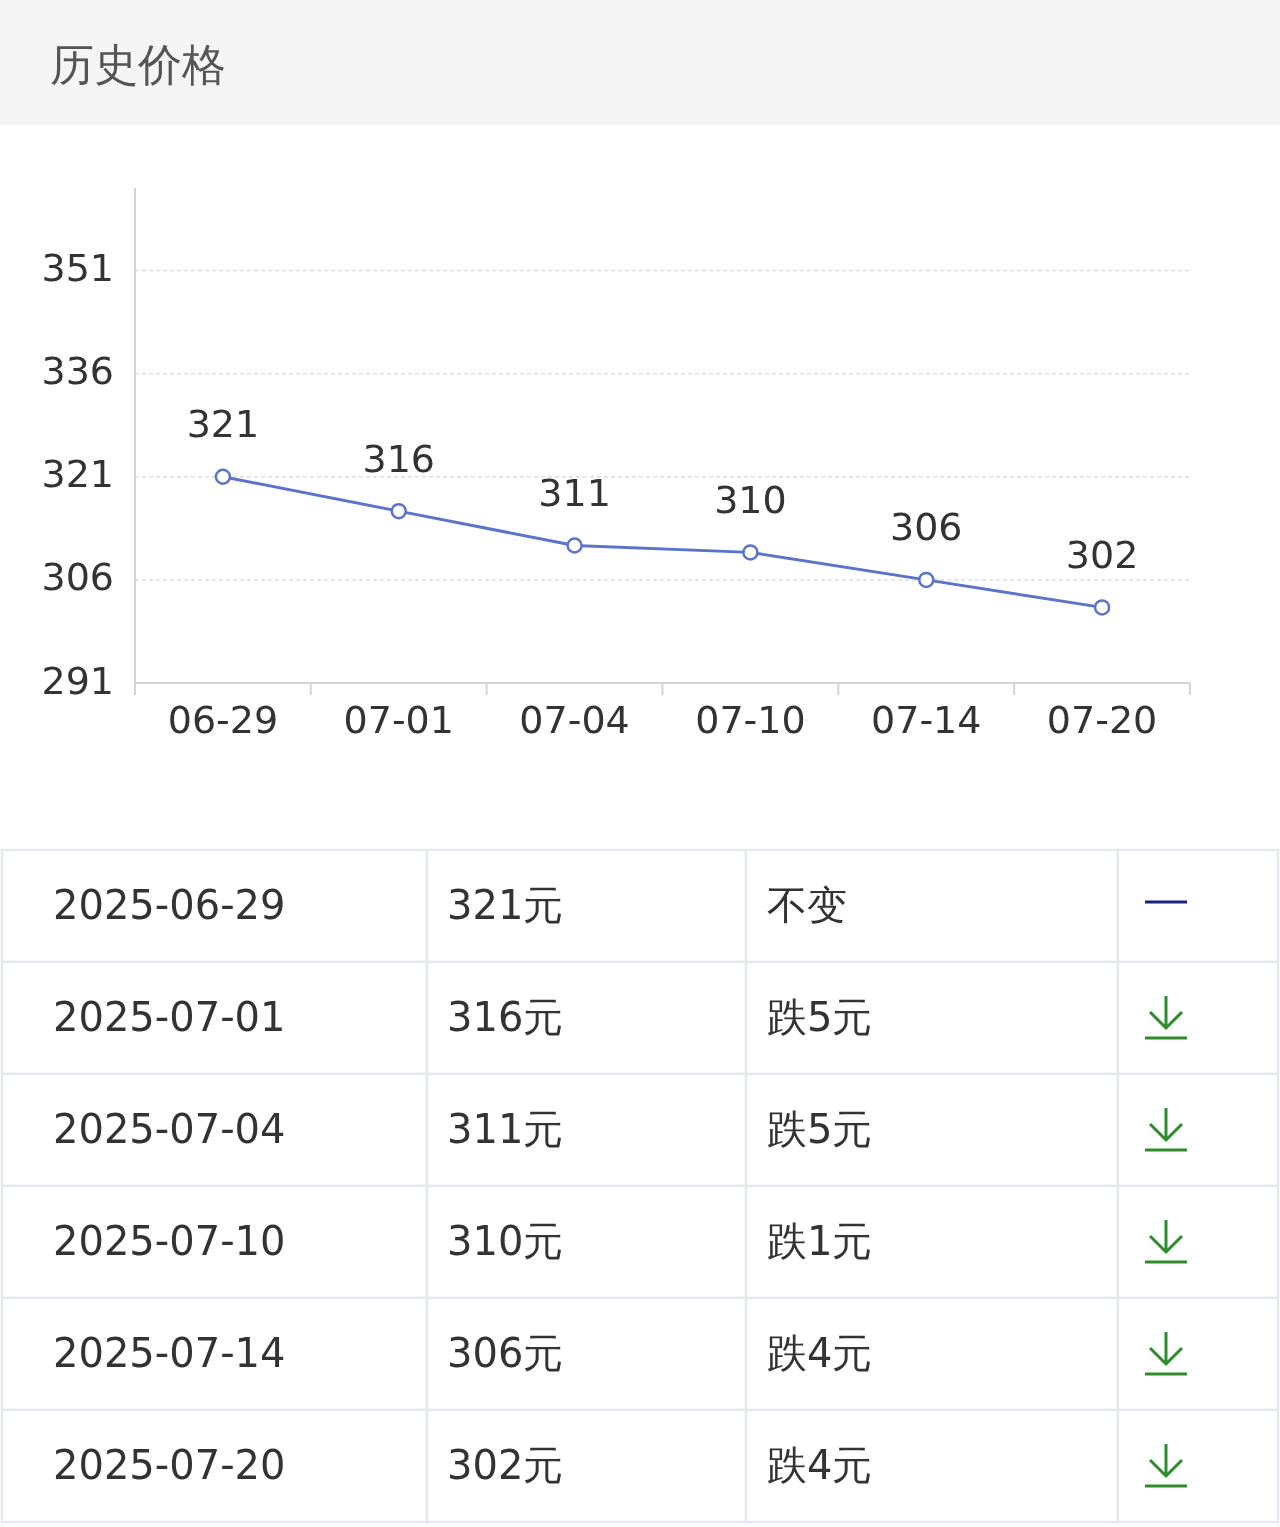  Describe the element at coordinates (77, 474) in the screenshot. I see `y-tick-label: 321` at that location.